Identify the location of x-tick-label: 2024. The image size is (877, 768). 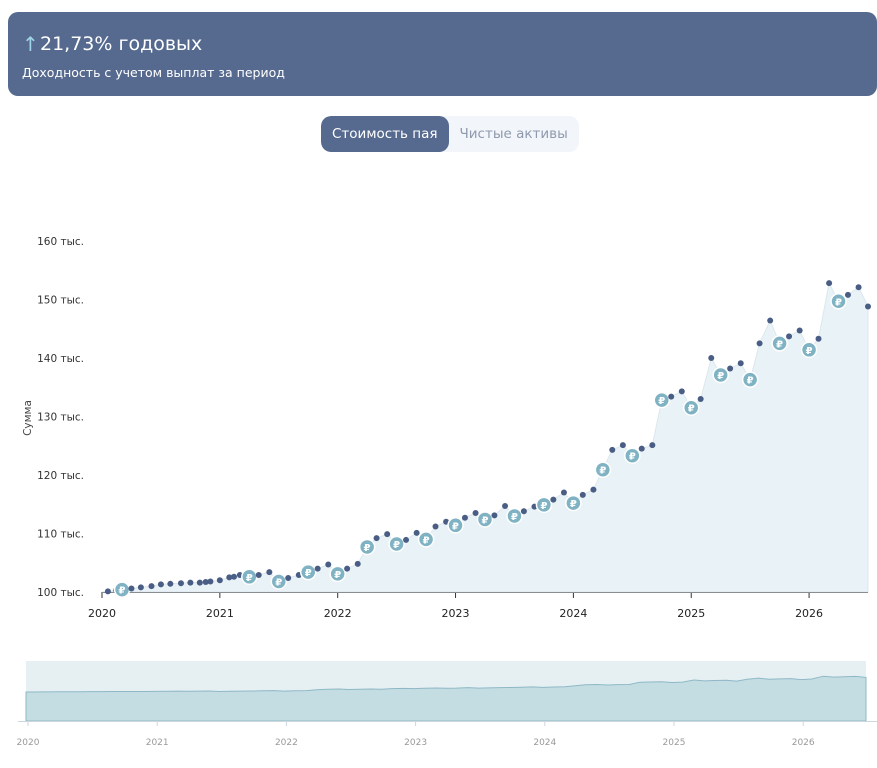
(573, 613).